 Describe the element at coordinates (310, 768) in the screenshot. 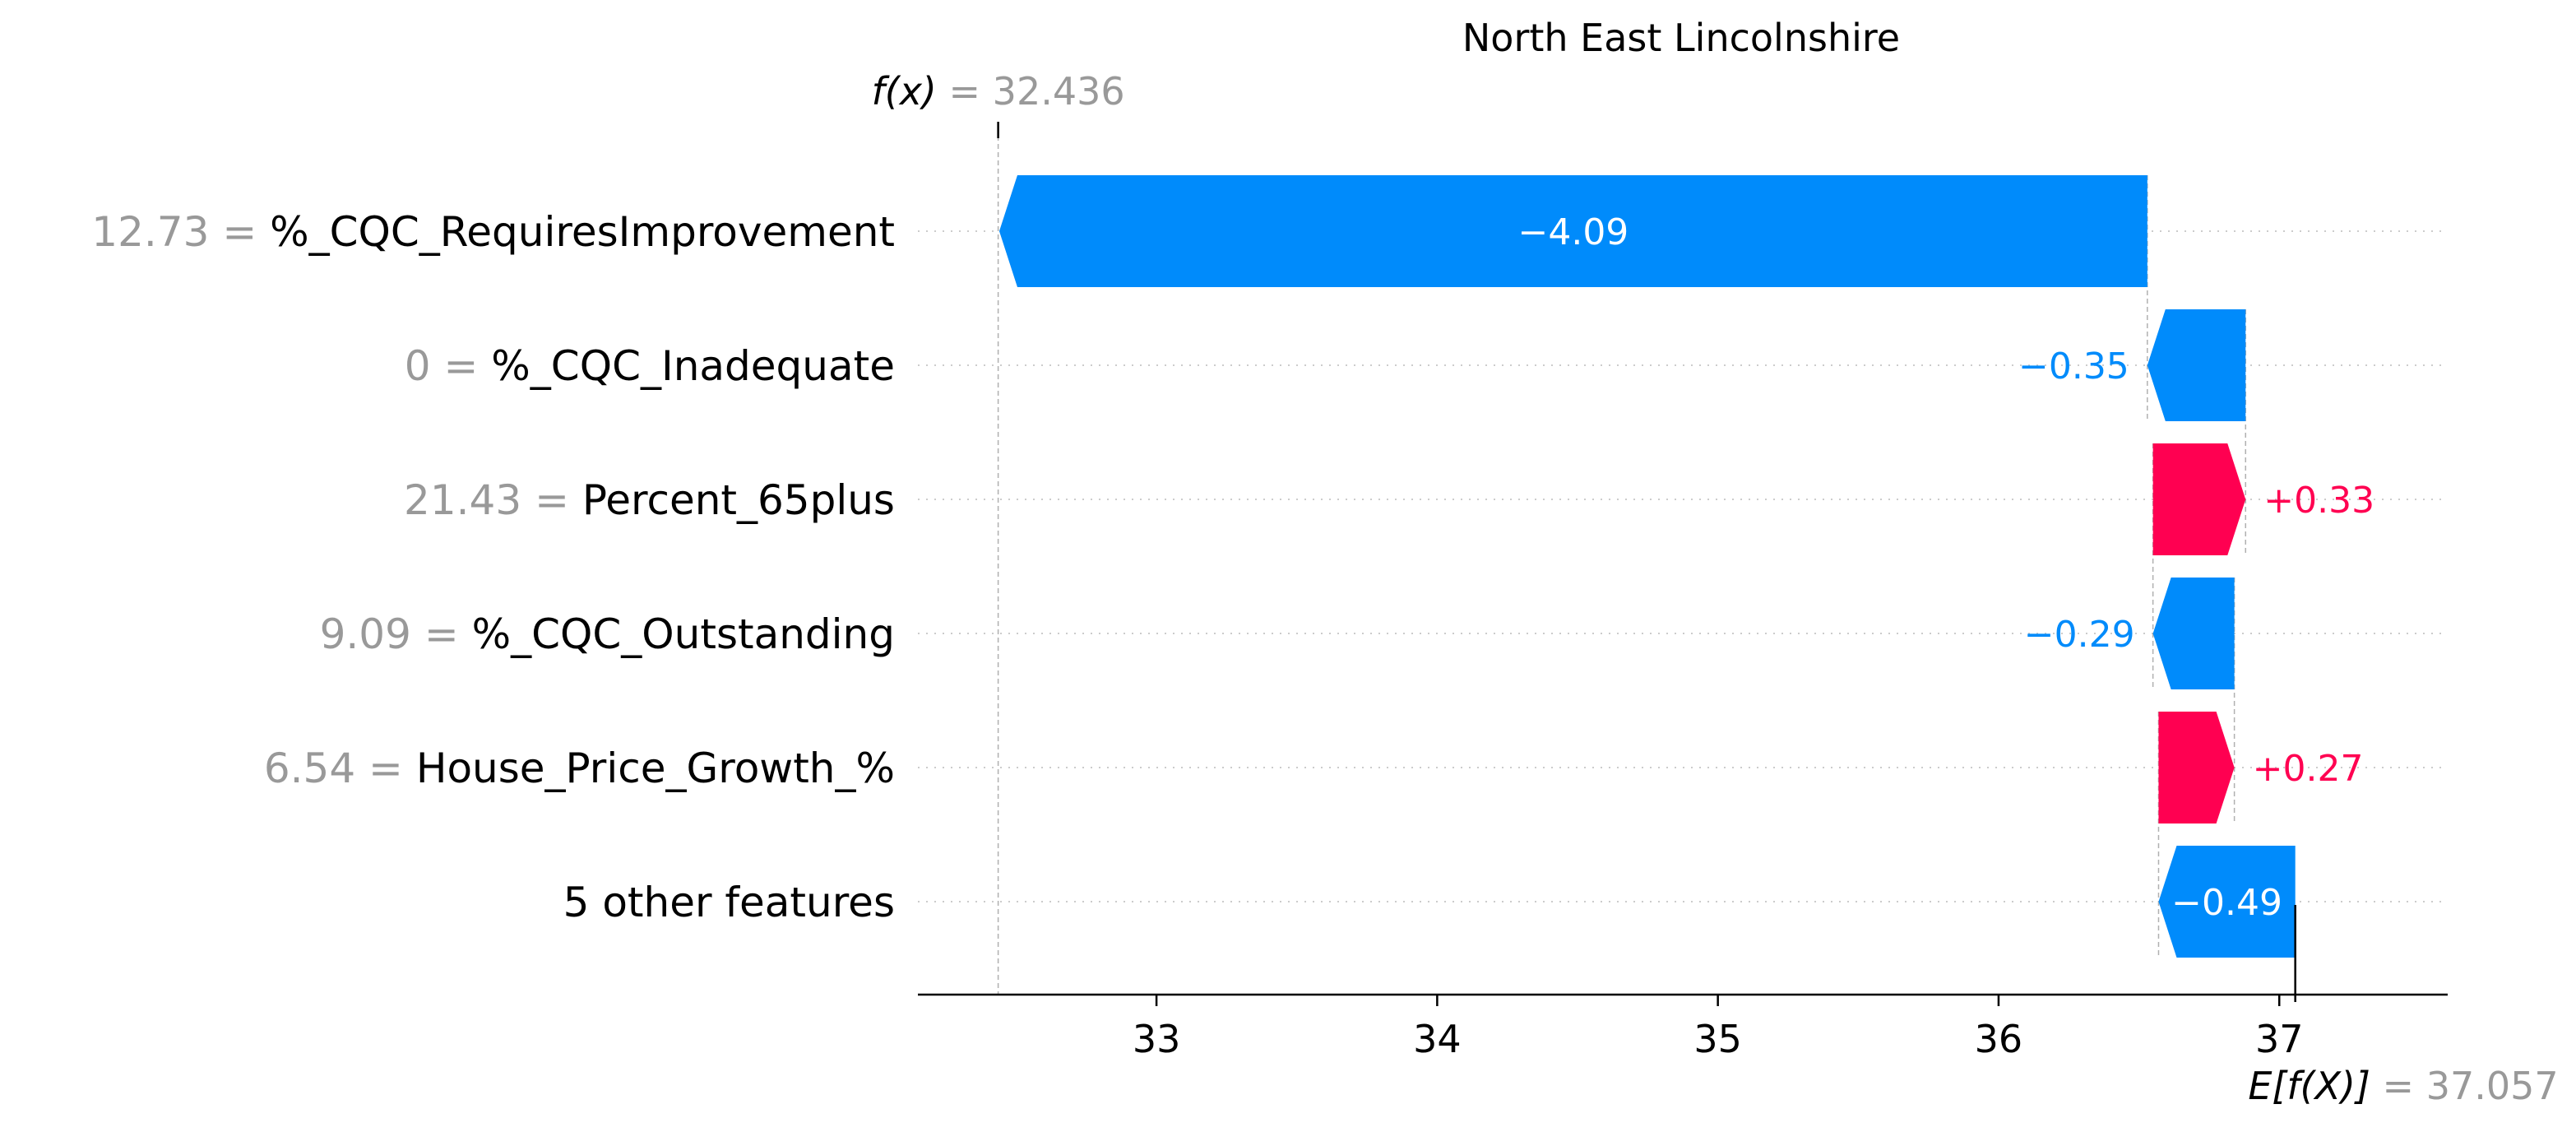

I see `feature-value-4: 6.54` at that location.